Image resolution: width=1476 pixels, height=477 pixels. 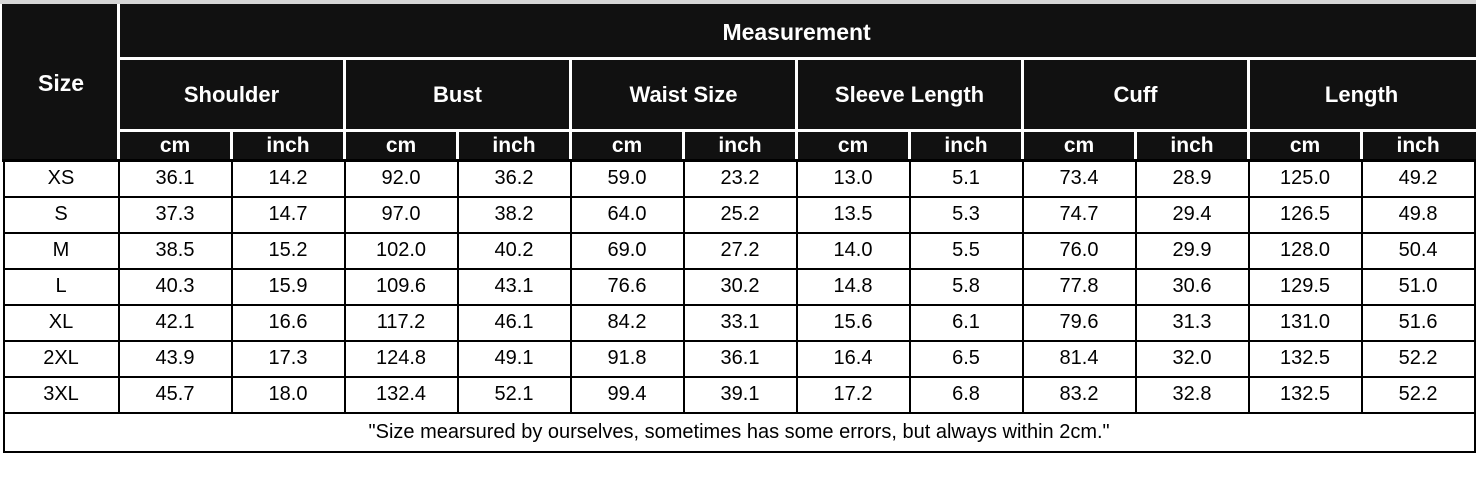 I want to click on measurement-value: 49.1, so click(x=514, y=358).